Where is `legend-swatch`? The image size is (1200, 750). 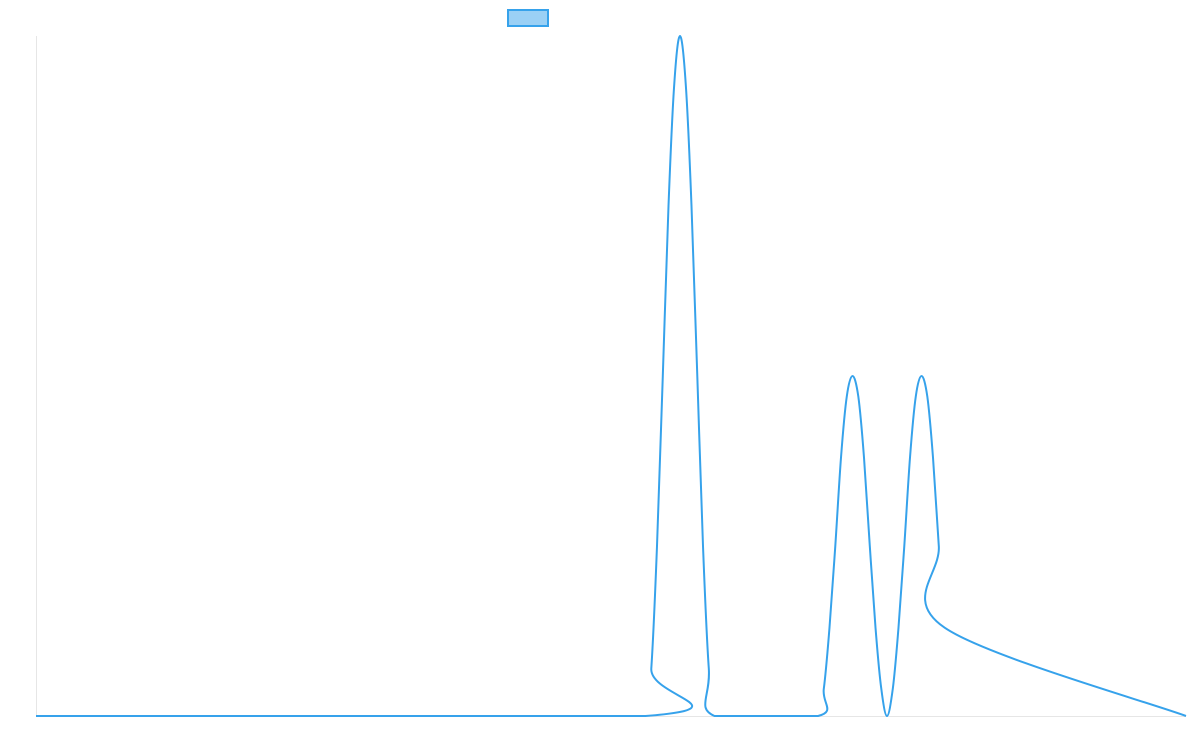 legend-swatch is located at coordinates (528, 18).